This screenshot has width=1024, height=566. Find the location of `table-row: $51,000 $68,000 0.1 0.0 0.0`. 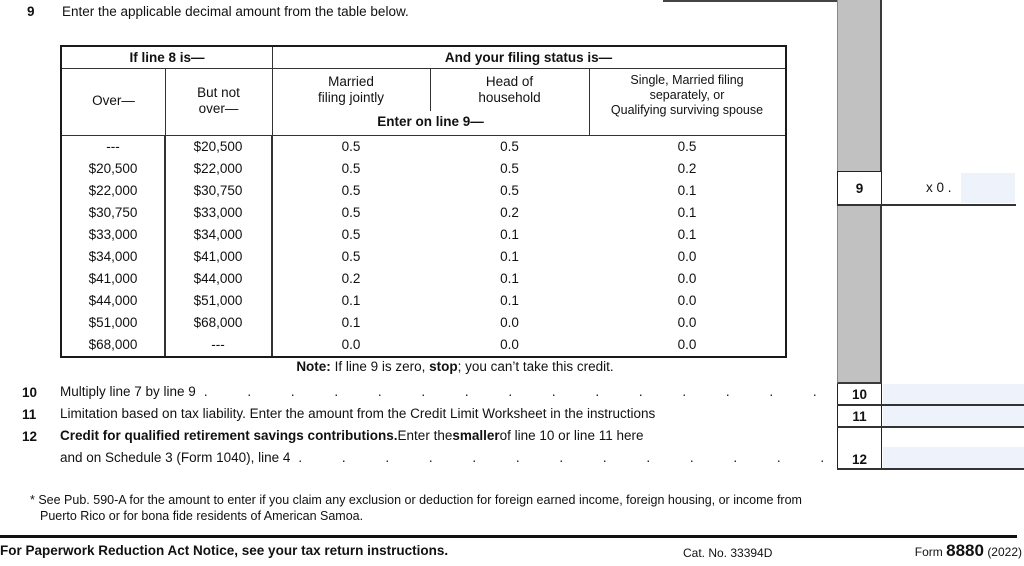

table-row: $51,000 $68,000 0.1 0.0 0.0 is located at coordinates (423, 322).